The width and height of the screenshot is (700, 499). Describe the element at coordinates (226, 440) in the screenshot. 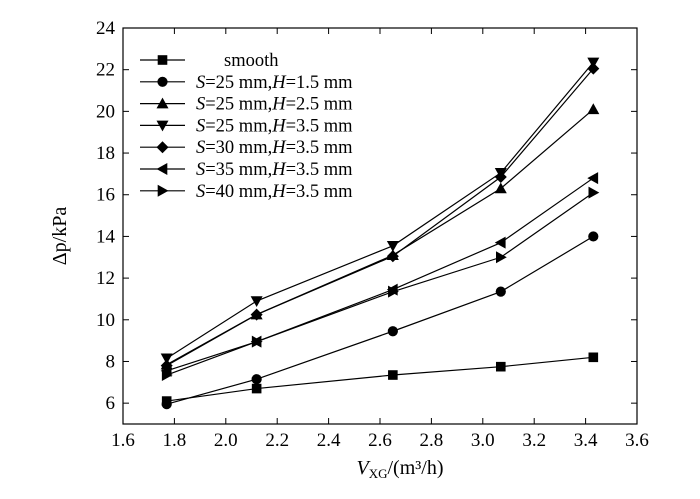

I see `x-tick-label: 2.0` at that location.